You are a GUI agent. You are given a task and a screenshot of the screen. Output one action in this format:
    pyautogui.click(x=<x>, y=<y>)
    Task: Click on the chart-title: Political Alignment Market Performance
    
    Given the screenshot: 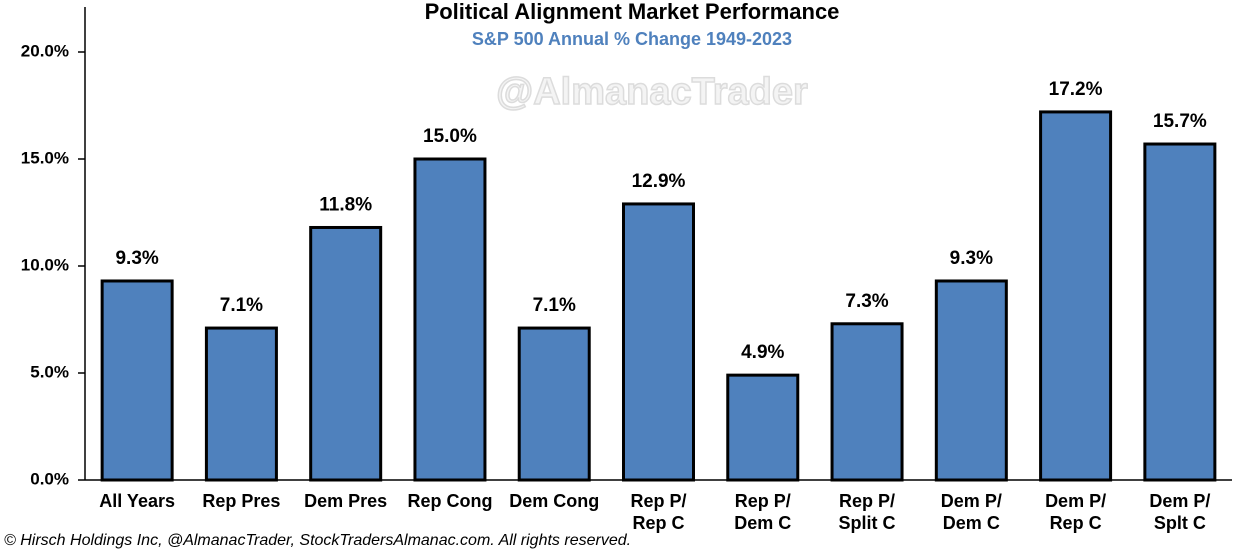 What is the action you would take?
    pyautogui.click(x=632, y=12)
    